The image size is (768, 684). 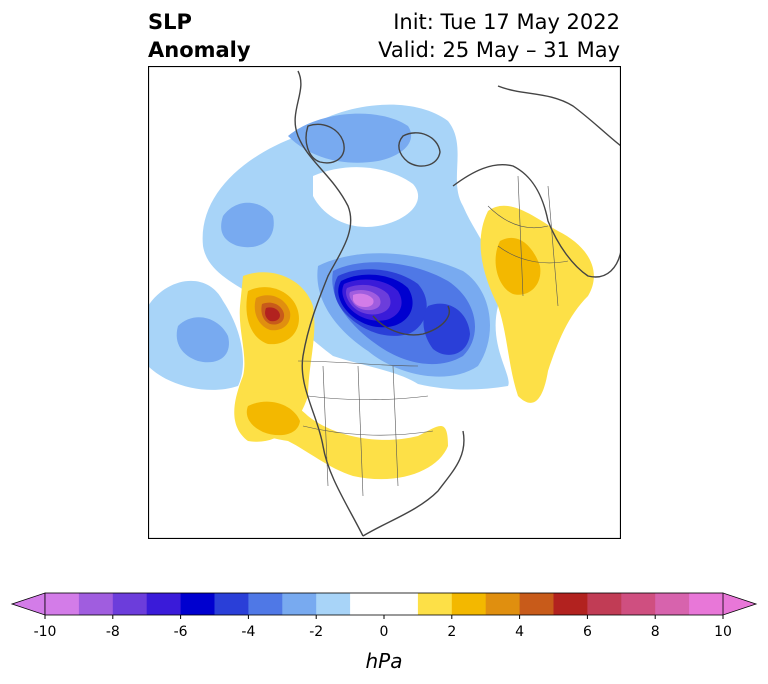 What do you see at coordinates (199, 36) in the screenshot?
I see `map-title: SLP Anomaly` at bounding box center [199, 36].